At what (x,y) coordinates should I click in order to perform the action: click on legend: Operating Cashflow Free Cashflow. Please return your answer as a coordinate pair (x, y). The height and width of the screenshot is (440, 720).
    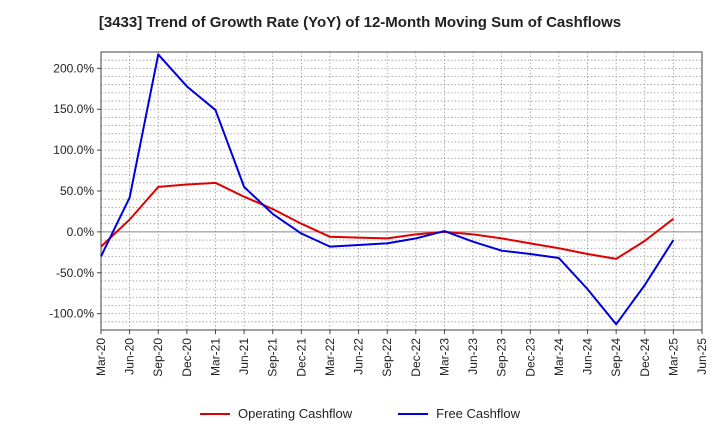
    Looking at the image, I should click on (360, 413).